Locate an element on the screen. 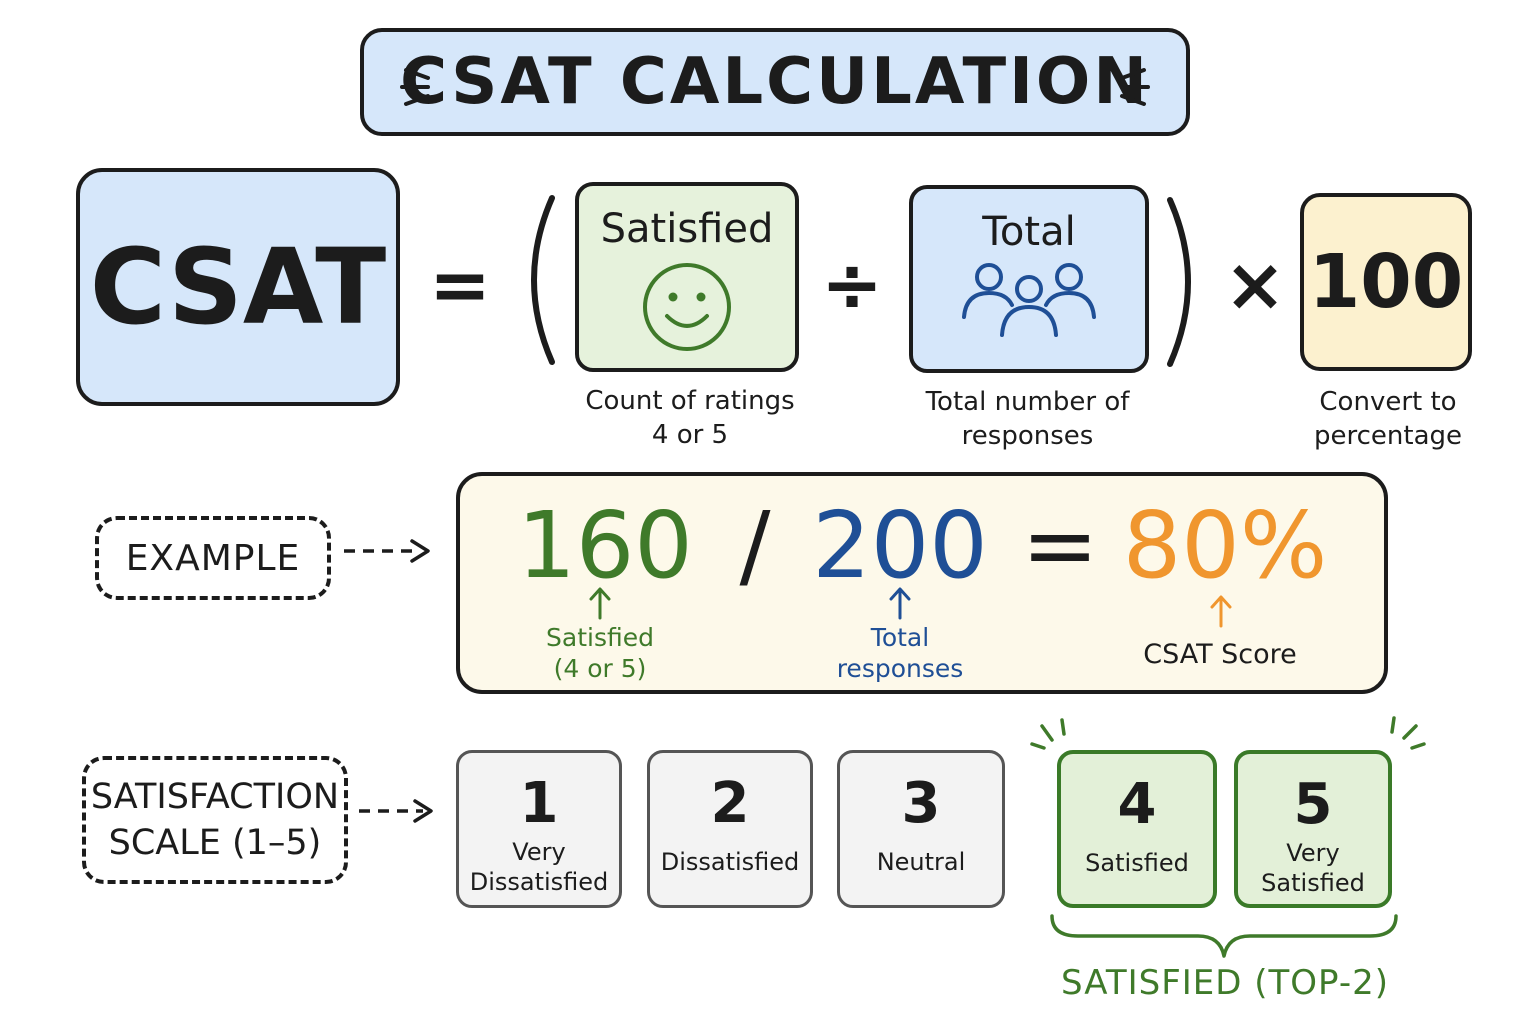 The image size is (1536, 1024). example-satisfied-note-line2: (4 or 5) is located at coordinates (600, 668).